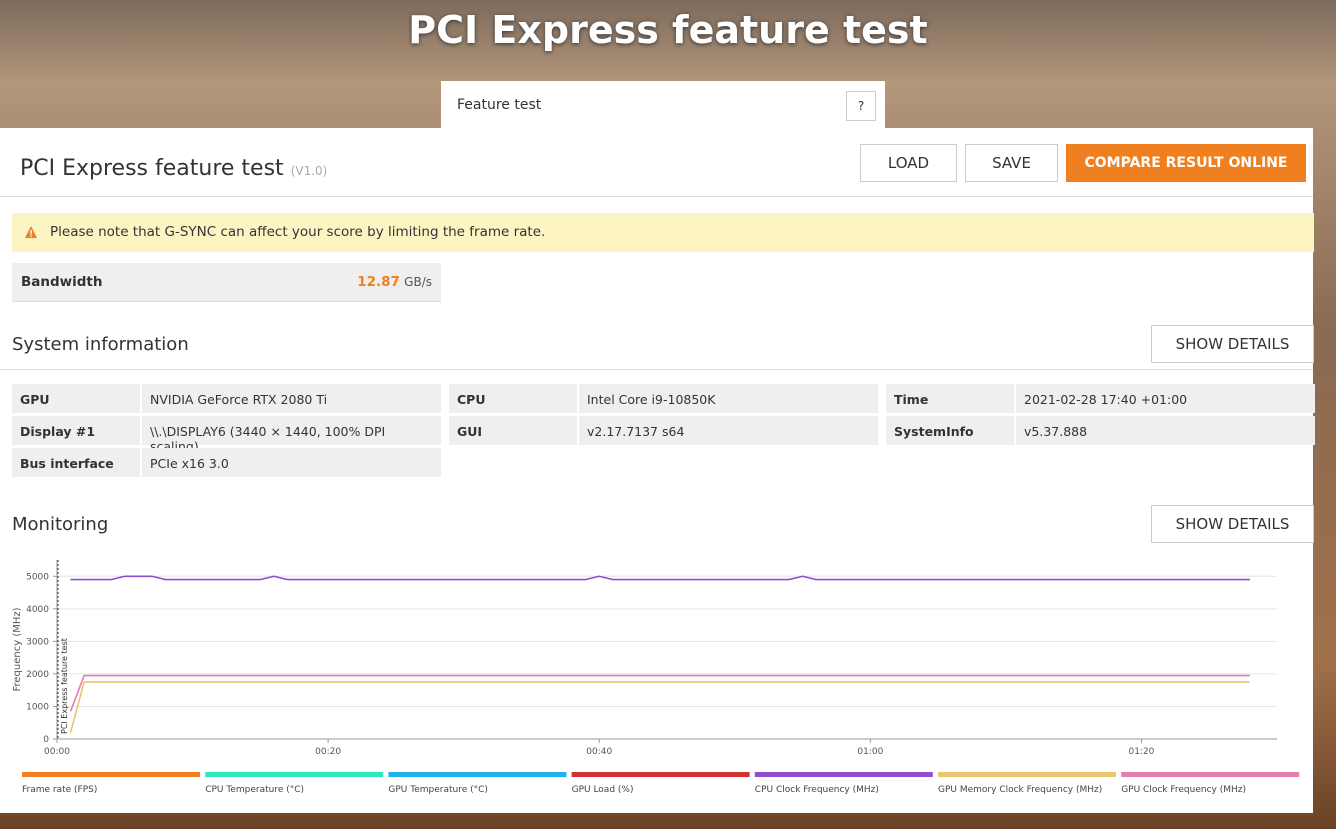 Image resolution: width=1336 pixels, height=829 pixels. What do you see at coordinates (663, 104) in the screenshot?
I see `test-selector: Feature test?` at bounding box center [663, 104].